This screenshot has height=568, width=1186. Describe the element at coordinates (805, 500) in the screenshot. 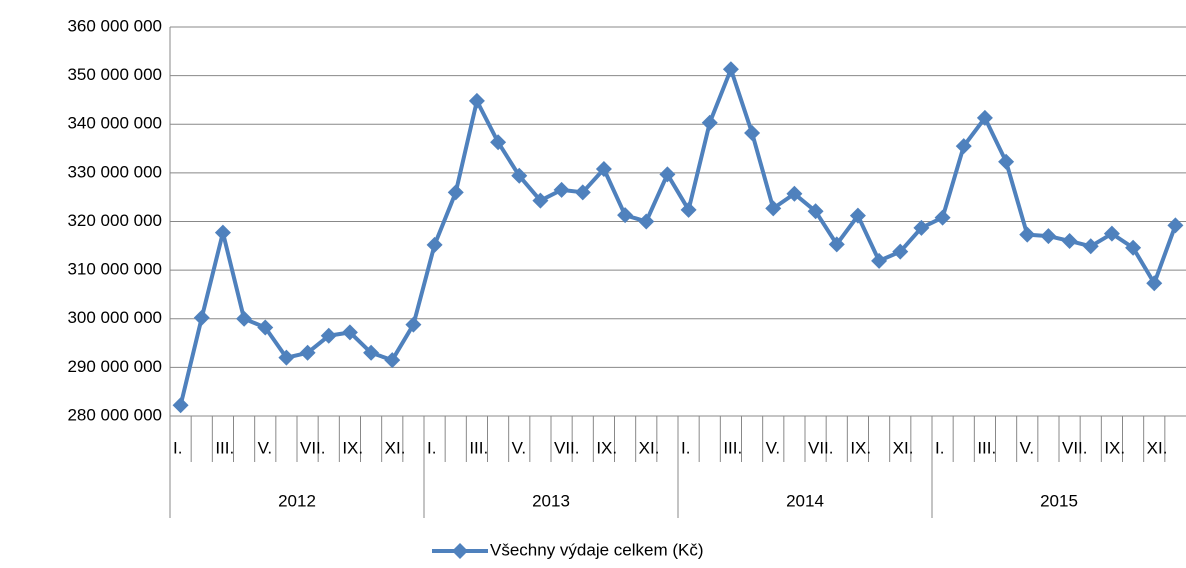

I see `x-group-label: 2014` at that location.